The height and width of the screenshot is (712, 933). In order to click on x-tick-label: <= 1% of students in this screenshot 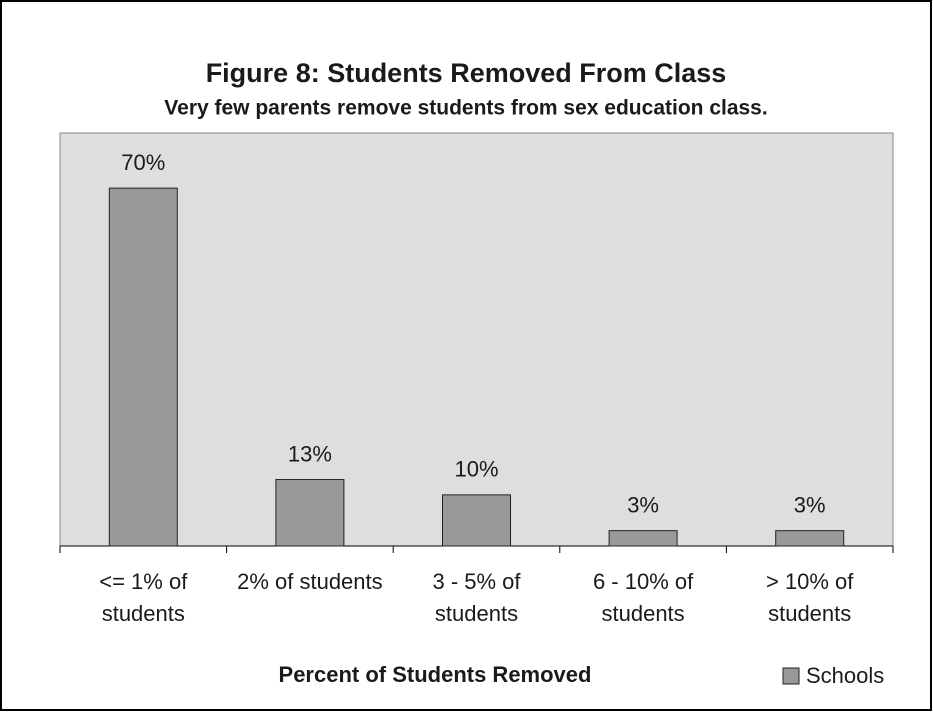, I will do `click(143, 597)`.